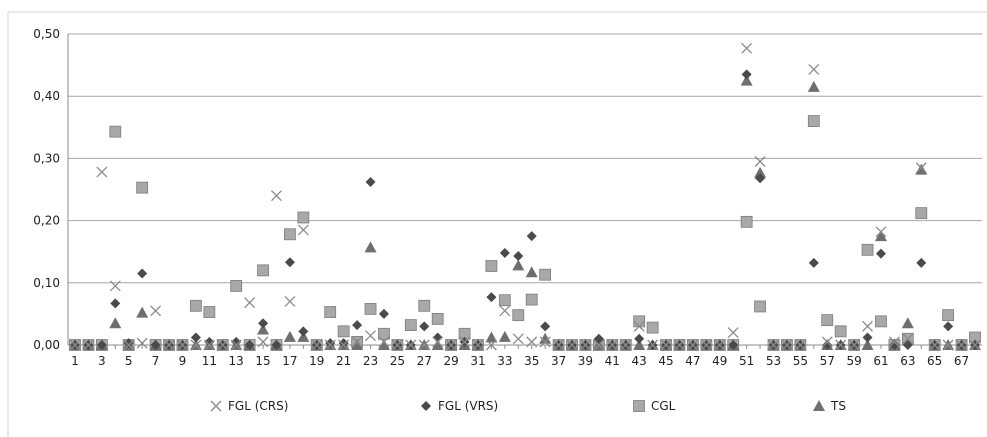 This screenshot has height=437, width=987. What do you see at coordinates (289, 361) in the screenshot?
I see `x-tick-label: 17` at bounding box center [289, 361].